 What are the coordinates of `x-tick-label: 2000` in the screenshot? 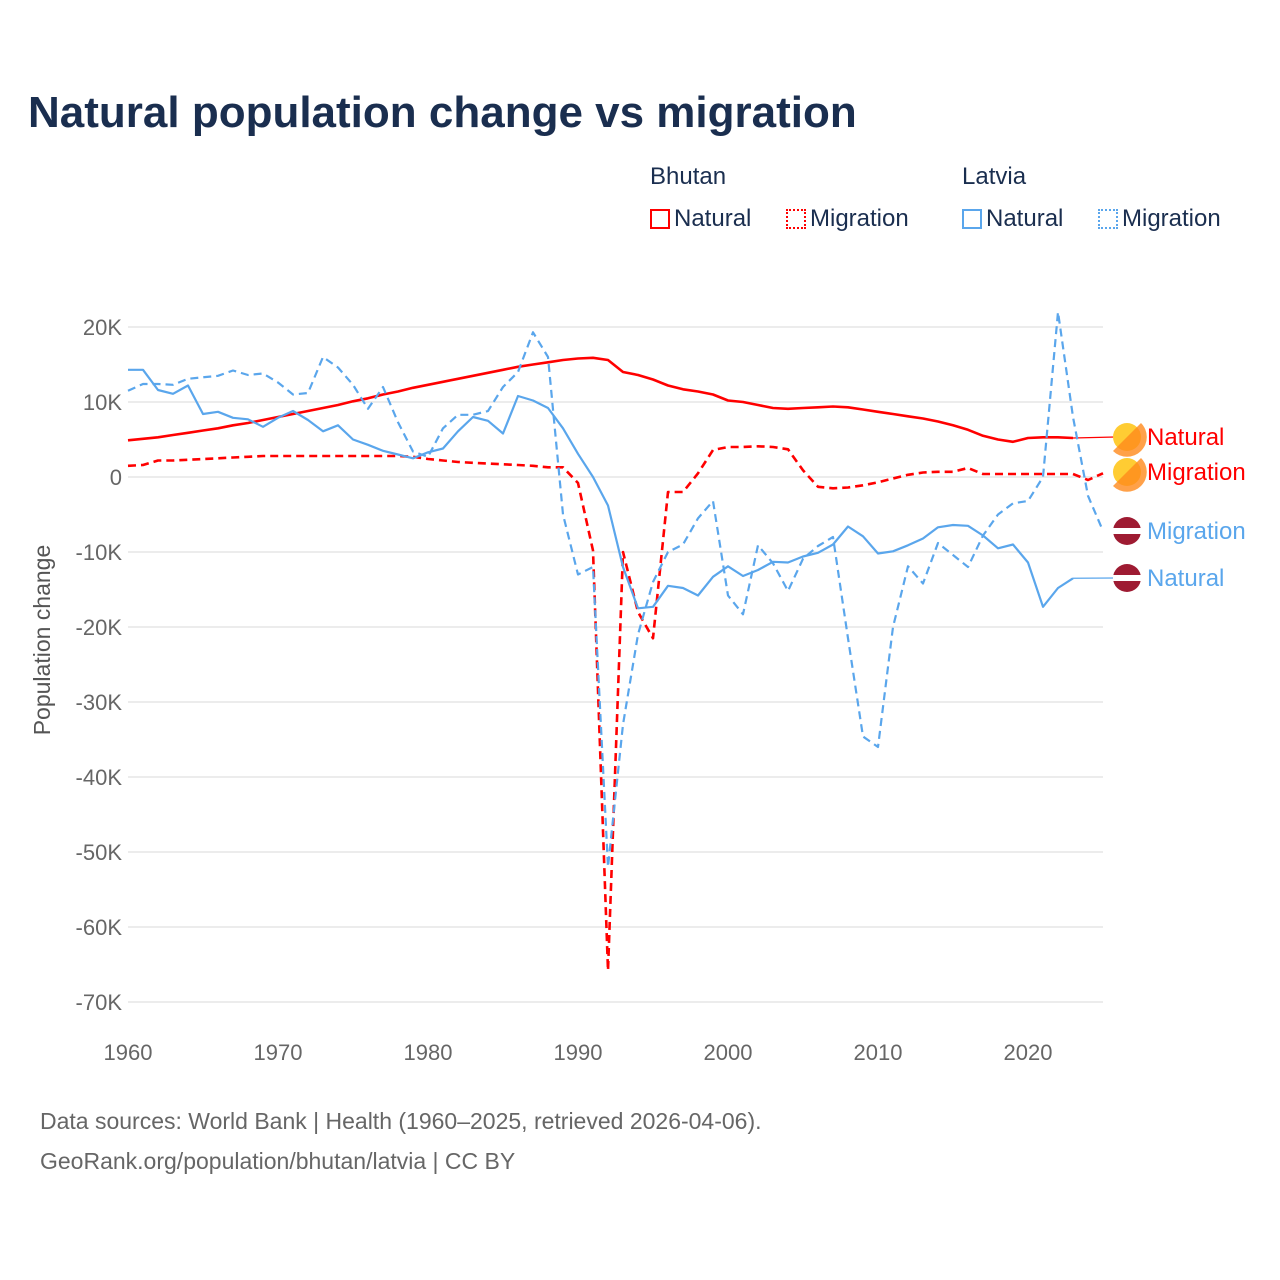 It's located at (728, 1052).